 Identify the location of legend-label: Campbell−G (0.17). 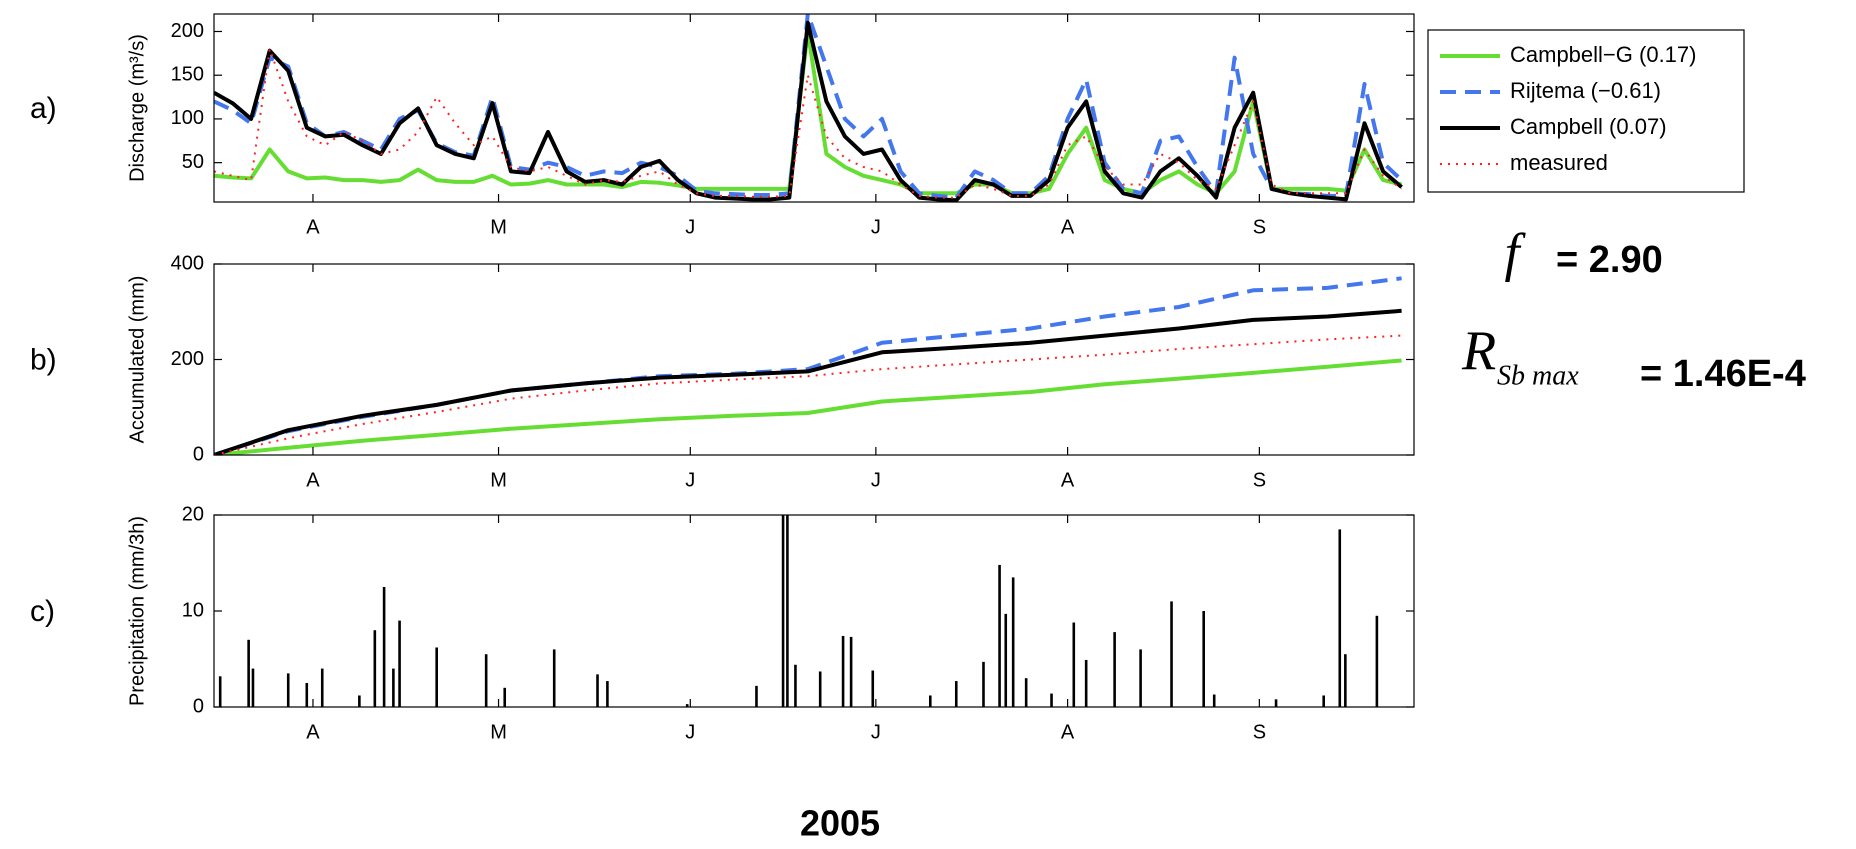
(1603, 54).